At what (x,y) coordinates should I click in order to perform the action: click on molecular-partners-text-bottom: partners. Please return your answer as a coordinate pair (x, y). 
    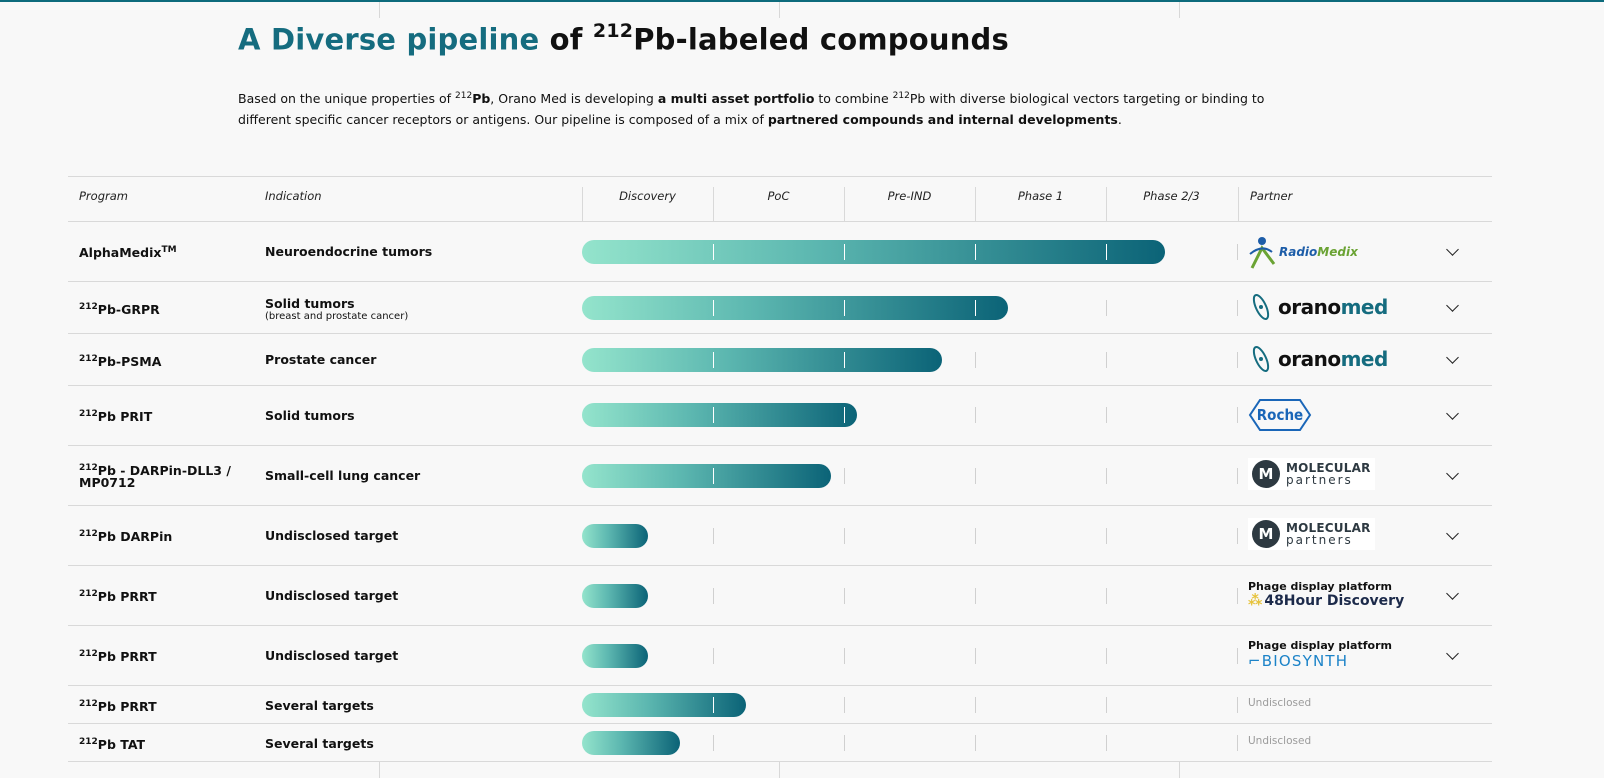
    Looking at the image, I should click on (1319, 480).